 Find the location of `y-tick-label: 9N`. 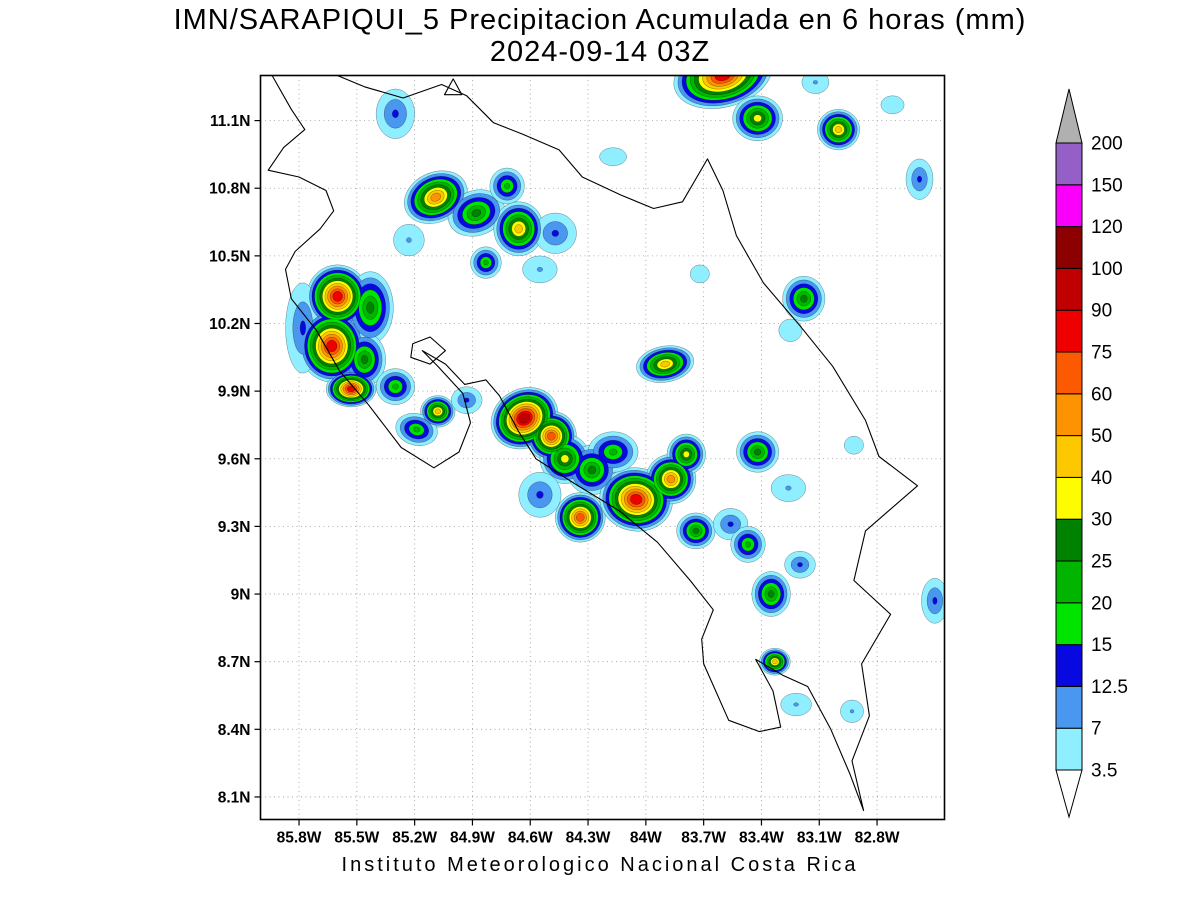

y-tick-label: 9N is located at coordinates (241, 595).